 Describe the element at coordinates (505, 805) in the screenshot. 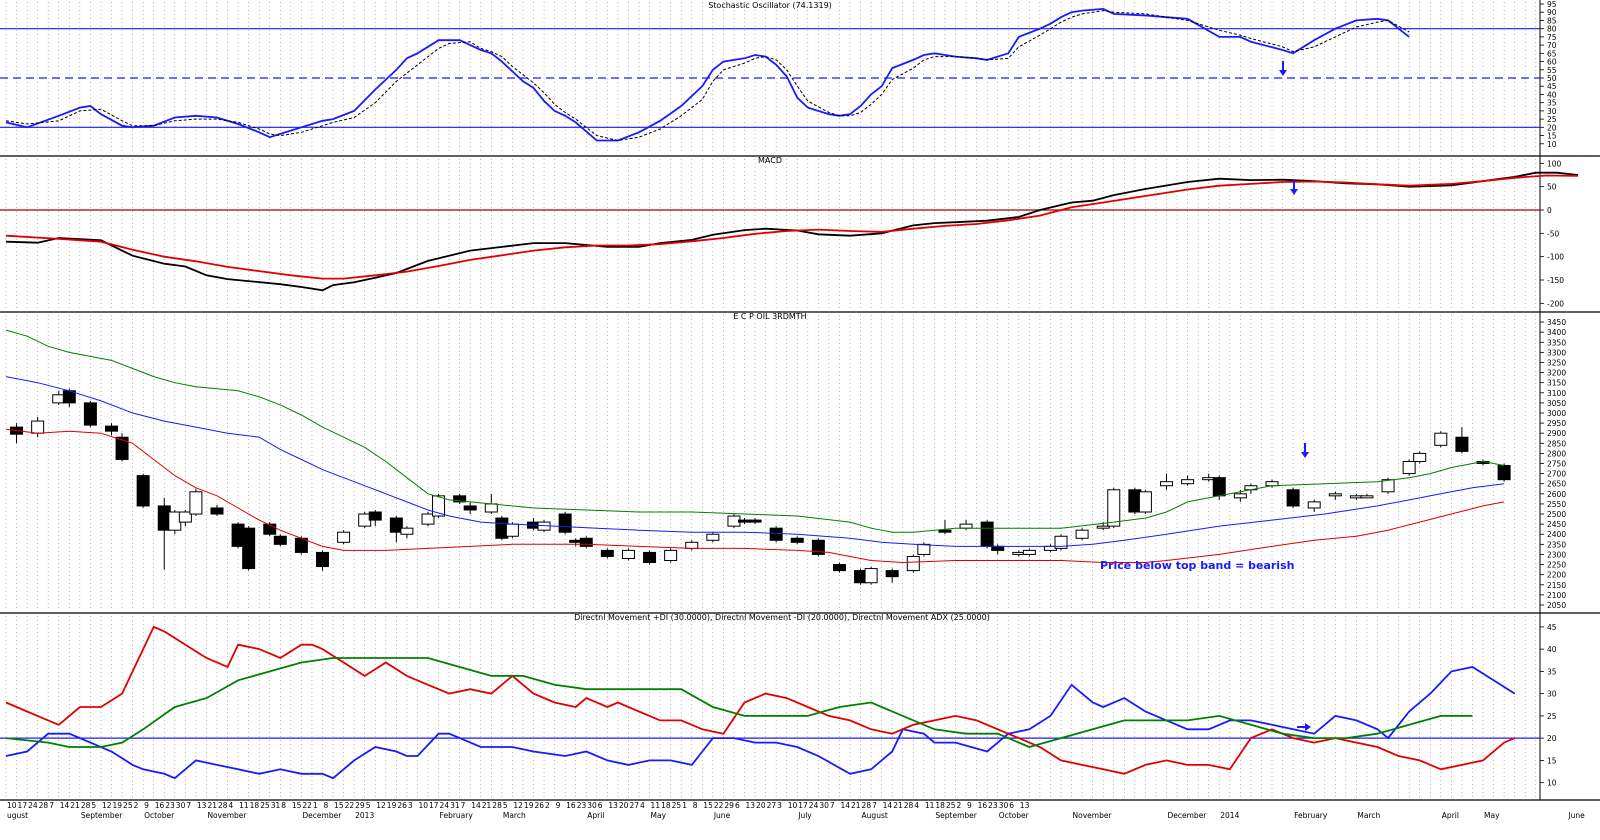

I see `x-tick-label: 5` at that location.